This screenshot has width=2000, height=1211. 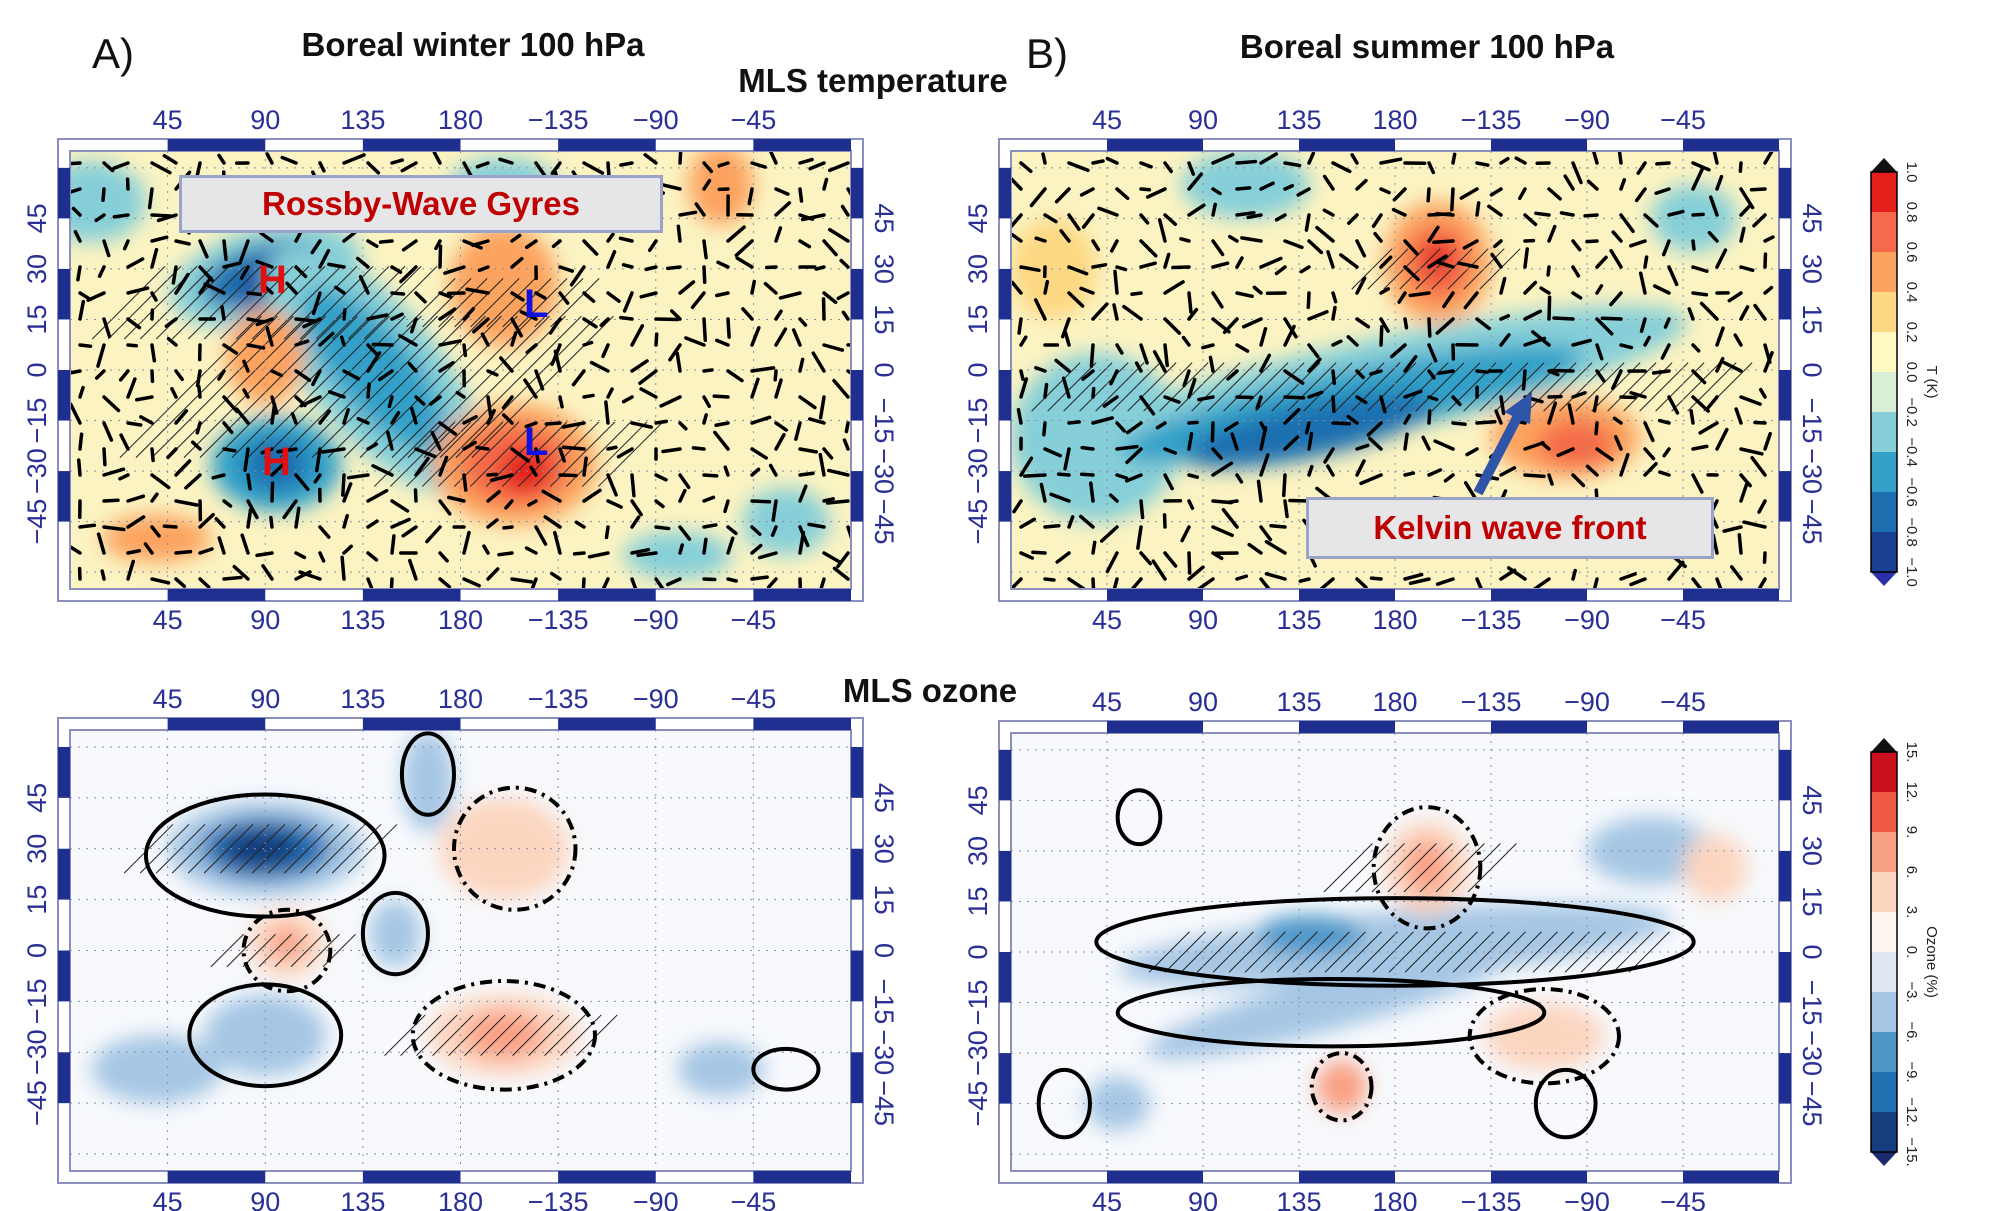 I want to click on lon-tick-label: 135, so click(x=362, y=620).